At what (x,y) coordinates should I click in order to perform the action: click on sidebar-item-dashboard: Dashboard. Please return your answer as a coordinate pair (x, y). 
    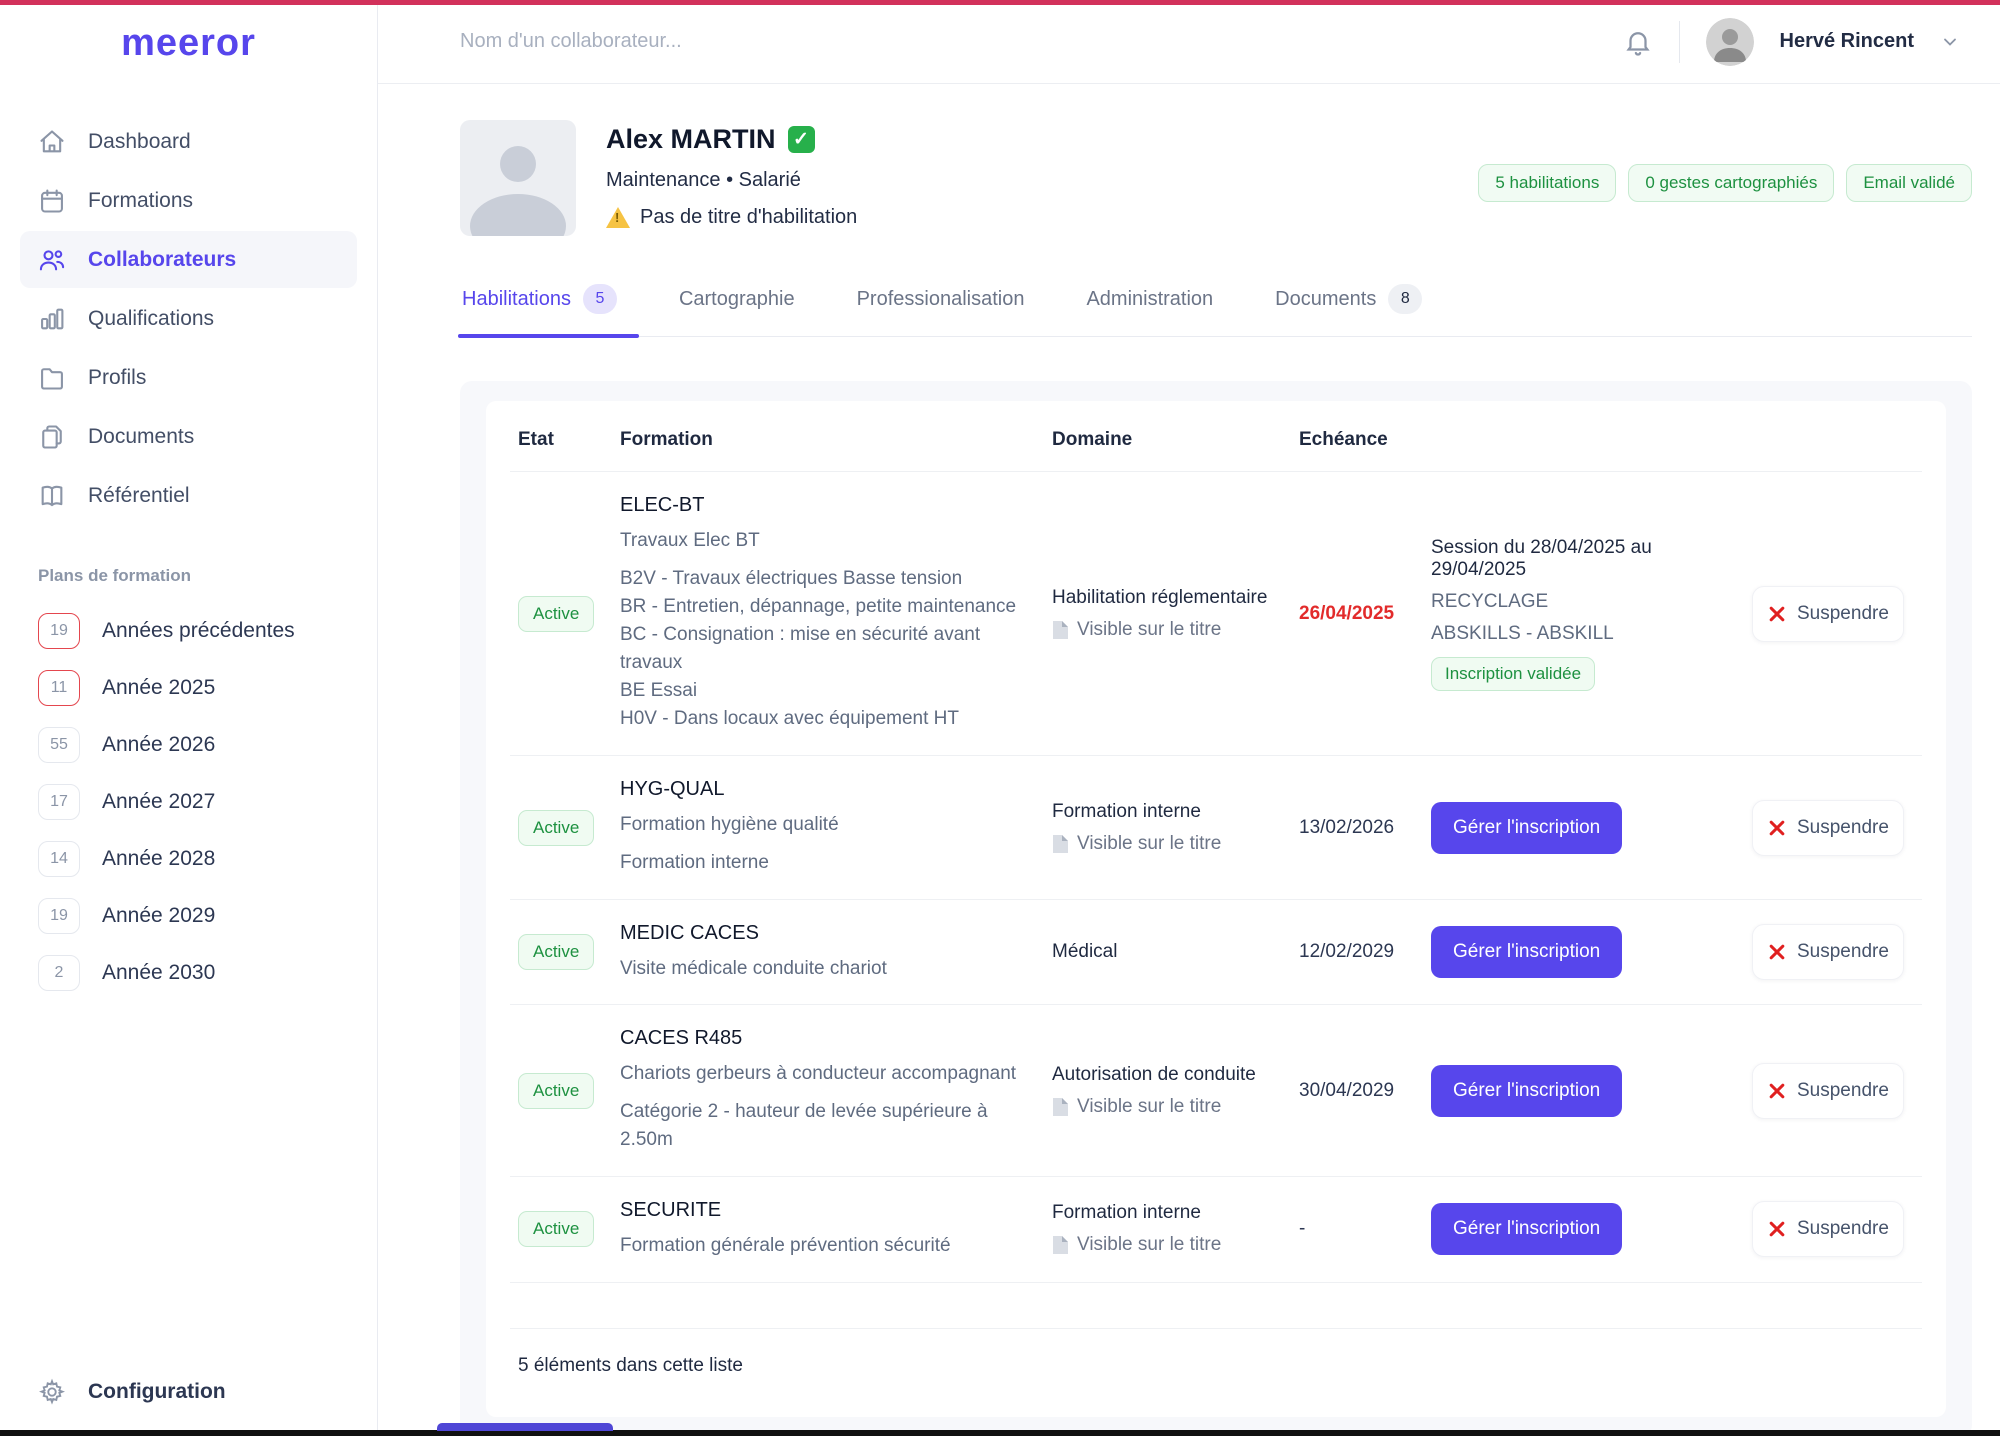
    Looking at the image, I should click on (188, 141).